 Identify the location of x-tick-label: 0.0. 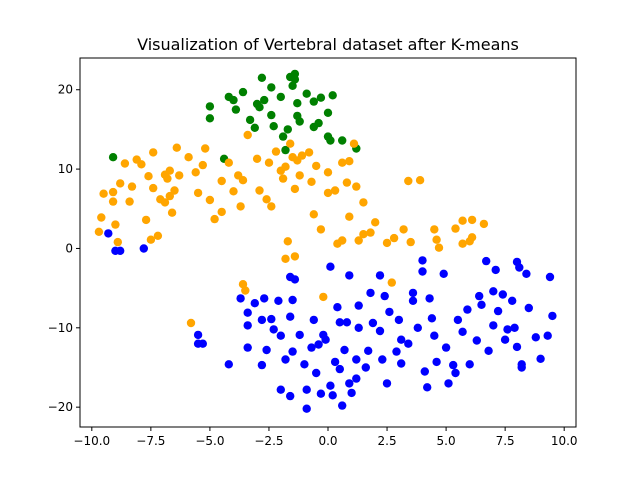
(327, 441).